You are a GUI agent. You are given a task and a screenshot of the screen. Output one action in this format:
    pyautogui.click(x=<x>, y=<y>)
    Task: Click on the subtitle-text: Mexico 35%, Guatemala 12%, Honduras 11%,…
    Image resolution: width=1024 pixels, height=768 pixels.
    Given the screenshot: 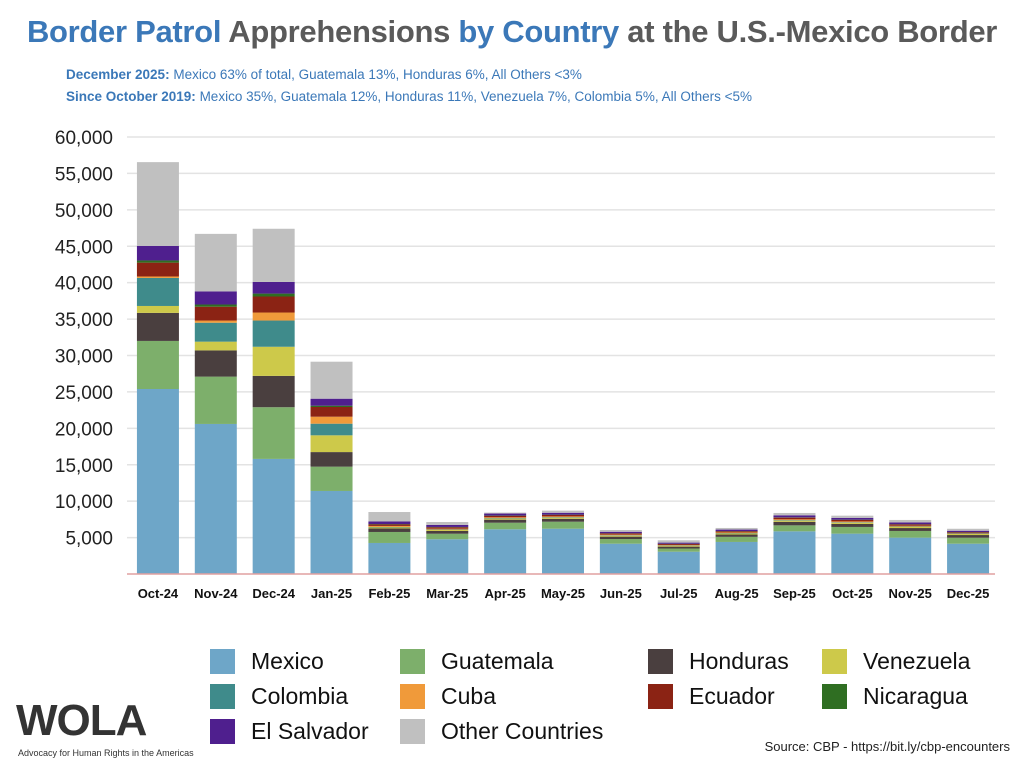 What is the action you would take?
    pyautogui.click(x=473, y=96)
    